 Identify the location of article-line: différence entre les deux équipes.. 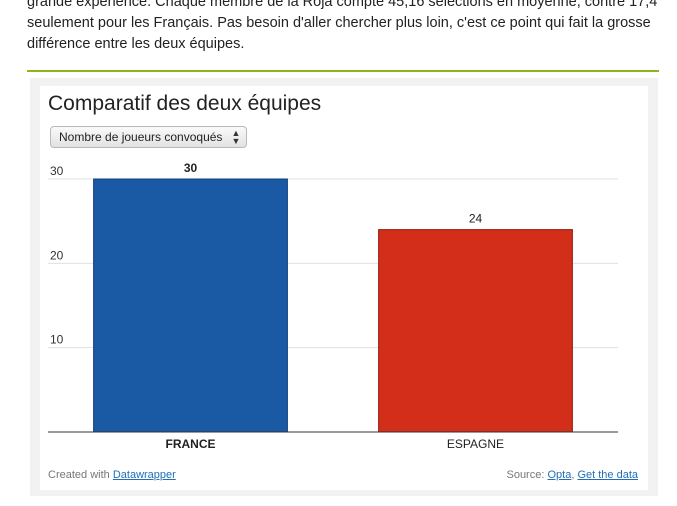
(136, 44).